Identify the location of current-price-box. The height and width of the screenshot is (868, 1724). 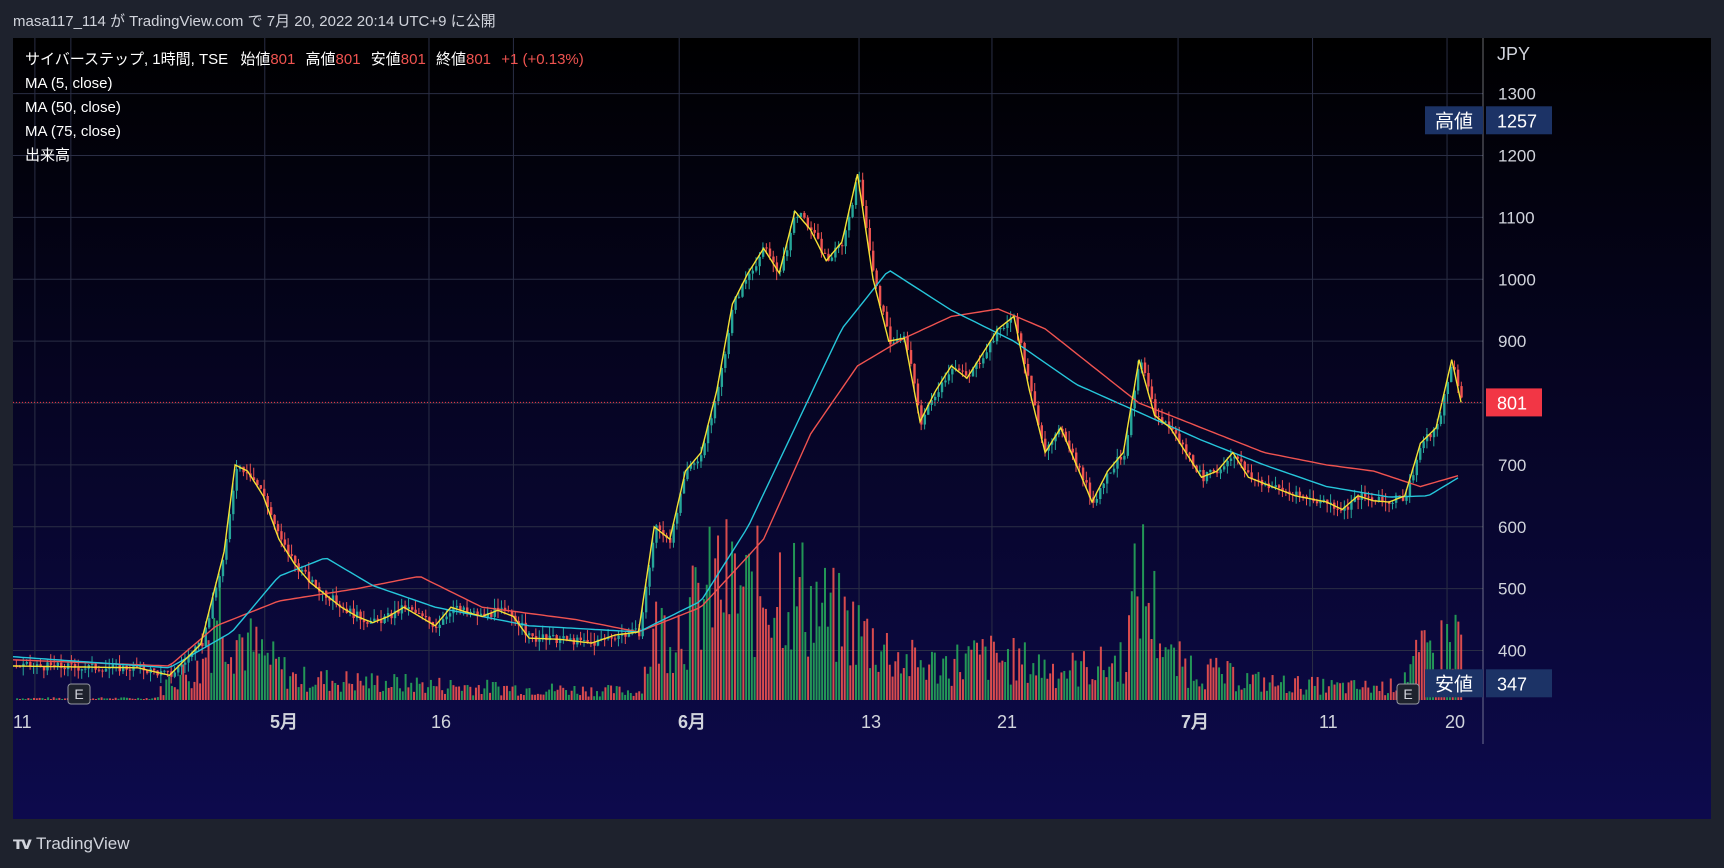
(1514, 402).